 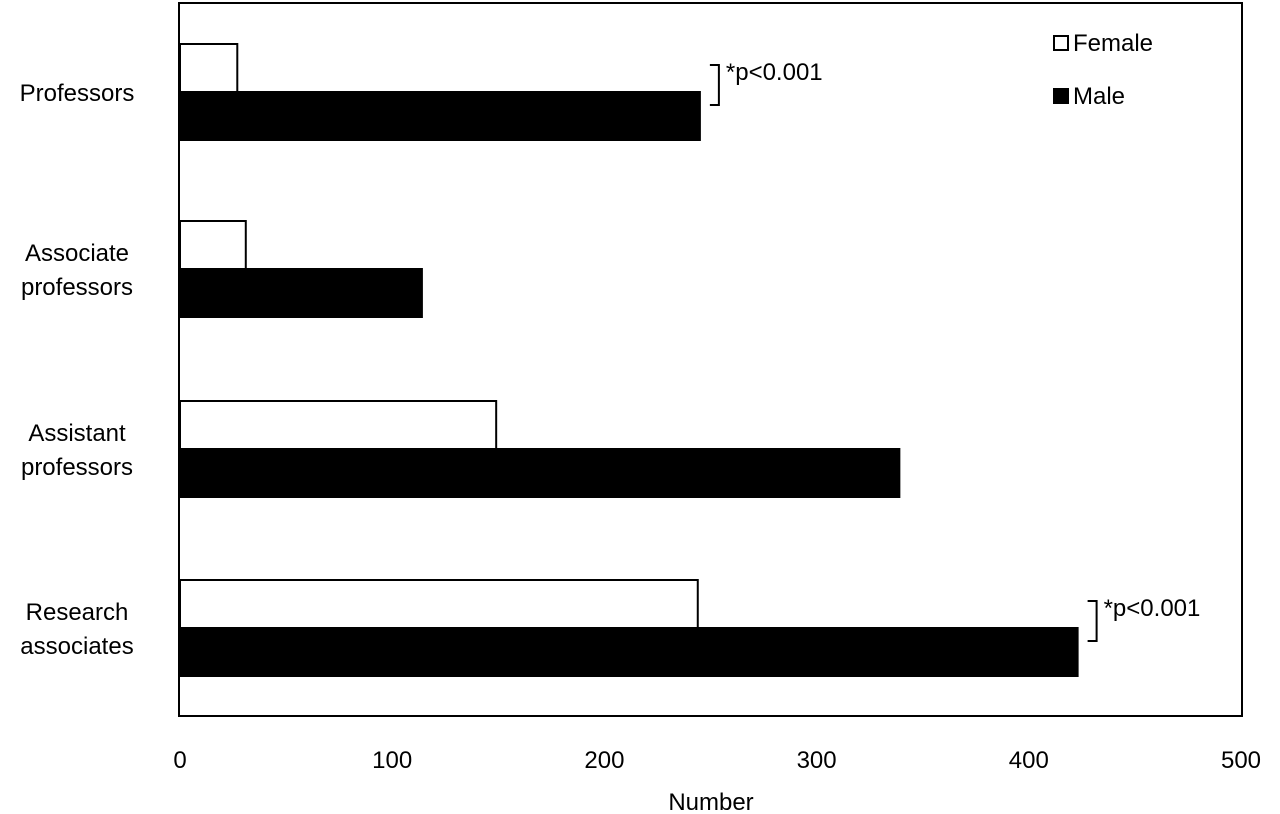 What do you see at coordinates (817, 760) in the screenshot?
I see `x-tick-label: 300` at bounding box center [817, 760].